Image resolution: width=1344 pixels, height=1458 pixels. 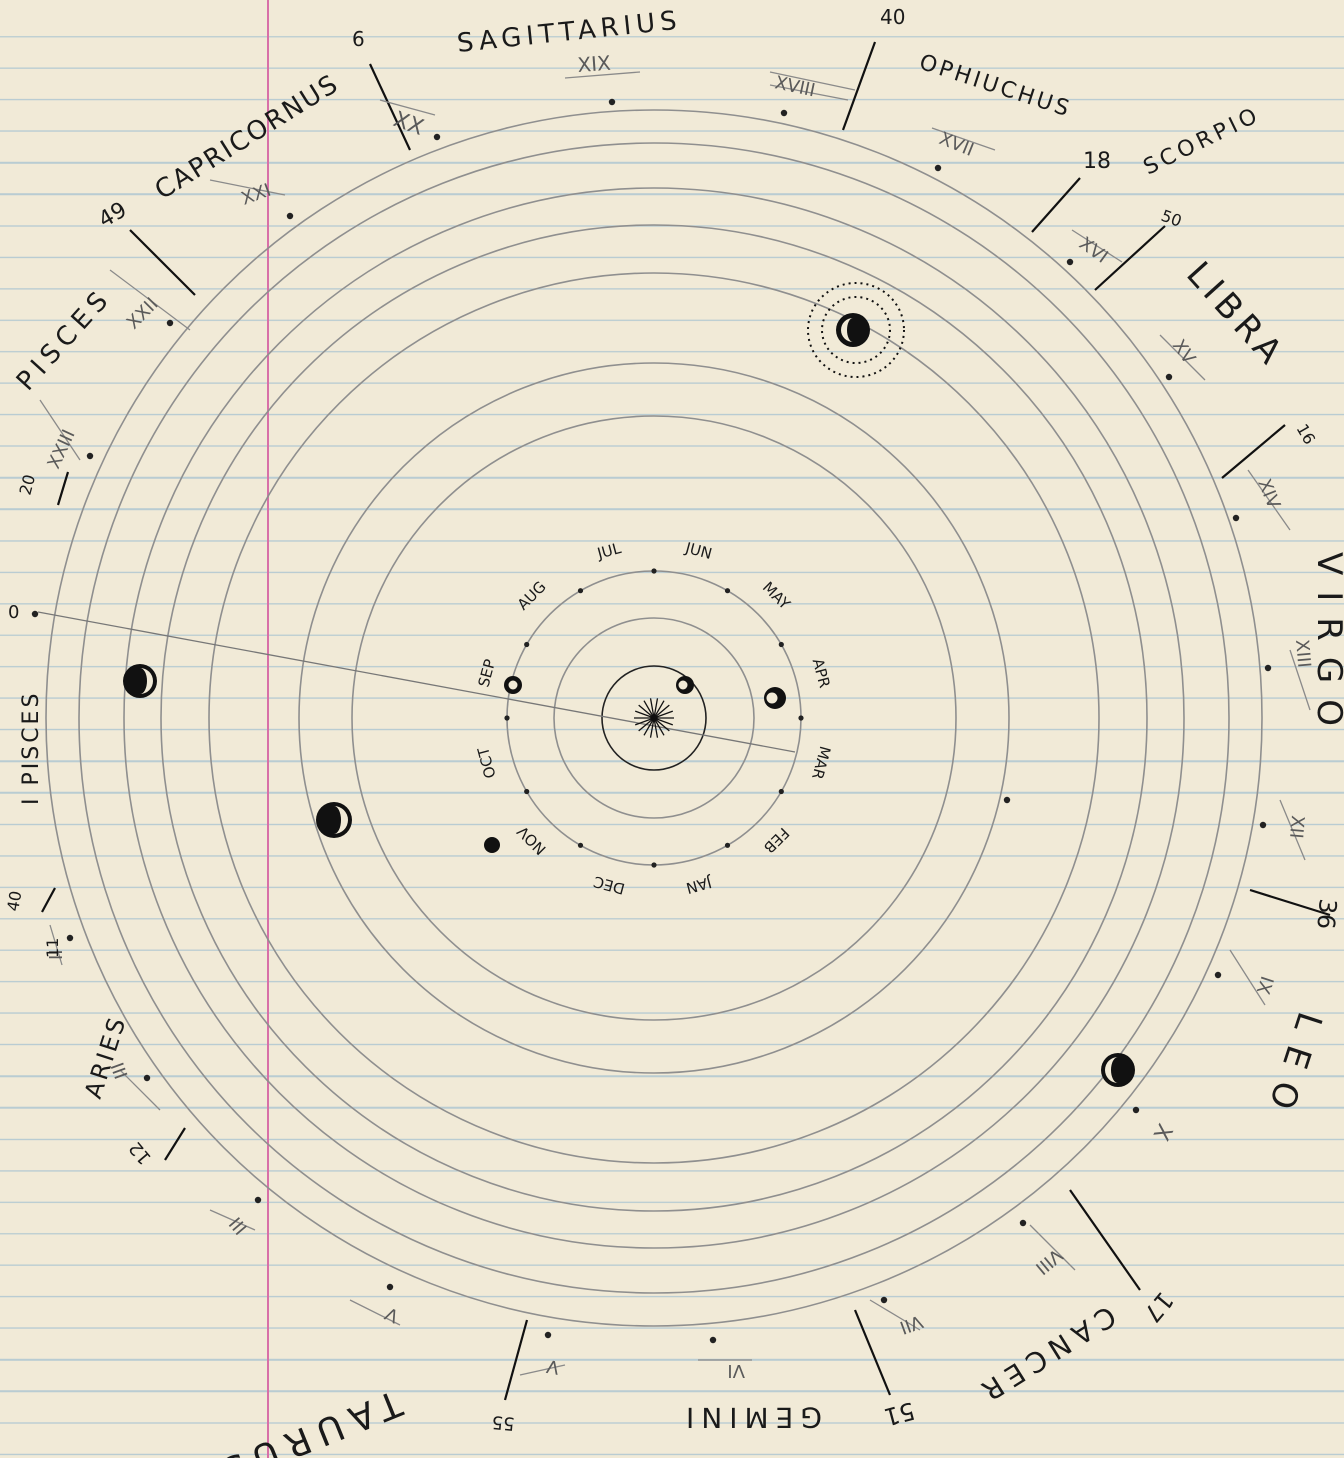 I want to click on ringed-planet-icon, so click(x=853, y=330).